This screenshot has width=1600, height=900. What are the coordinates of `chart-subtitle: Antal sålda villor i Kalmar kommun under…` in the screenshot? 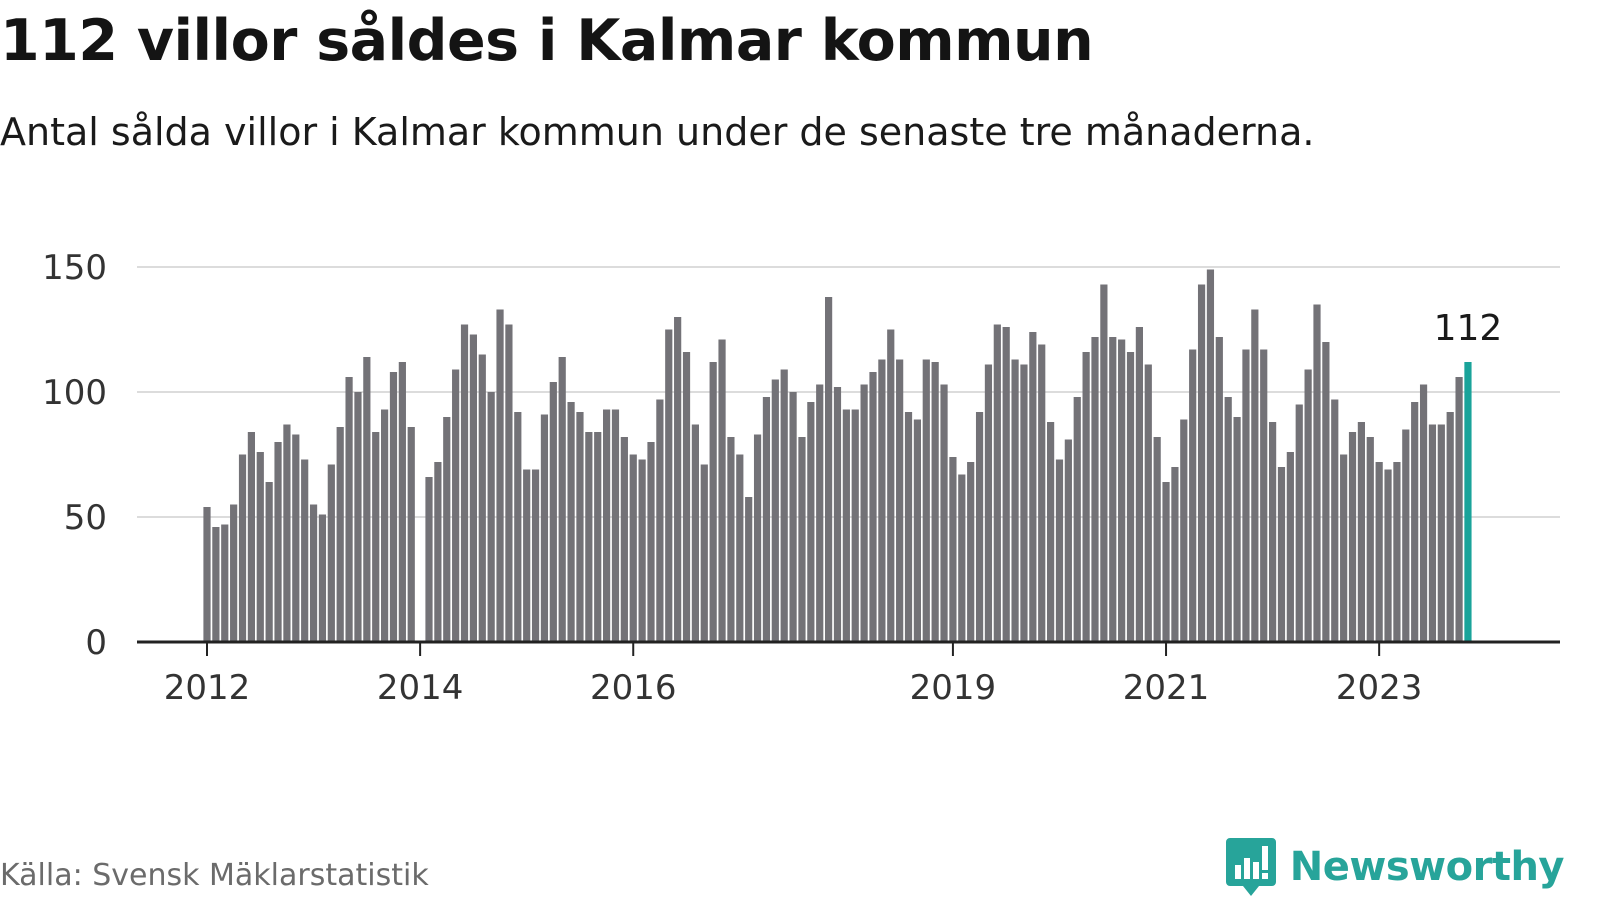 It's located at (657, 132).